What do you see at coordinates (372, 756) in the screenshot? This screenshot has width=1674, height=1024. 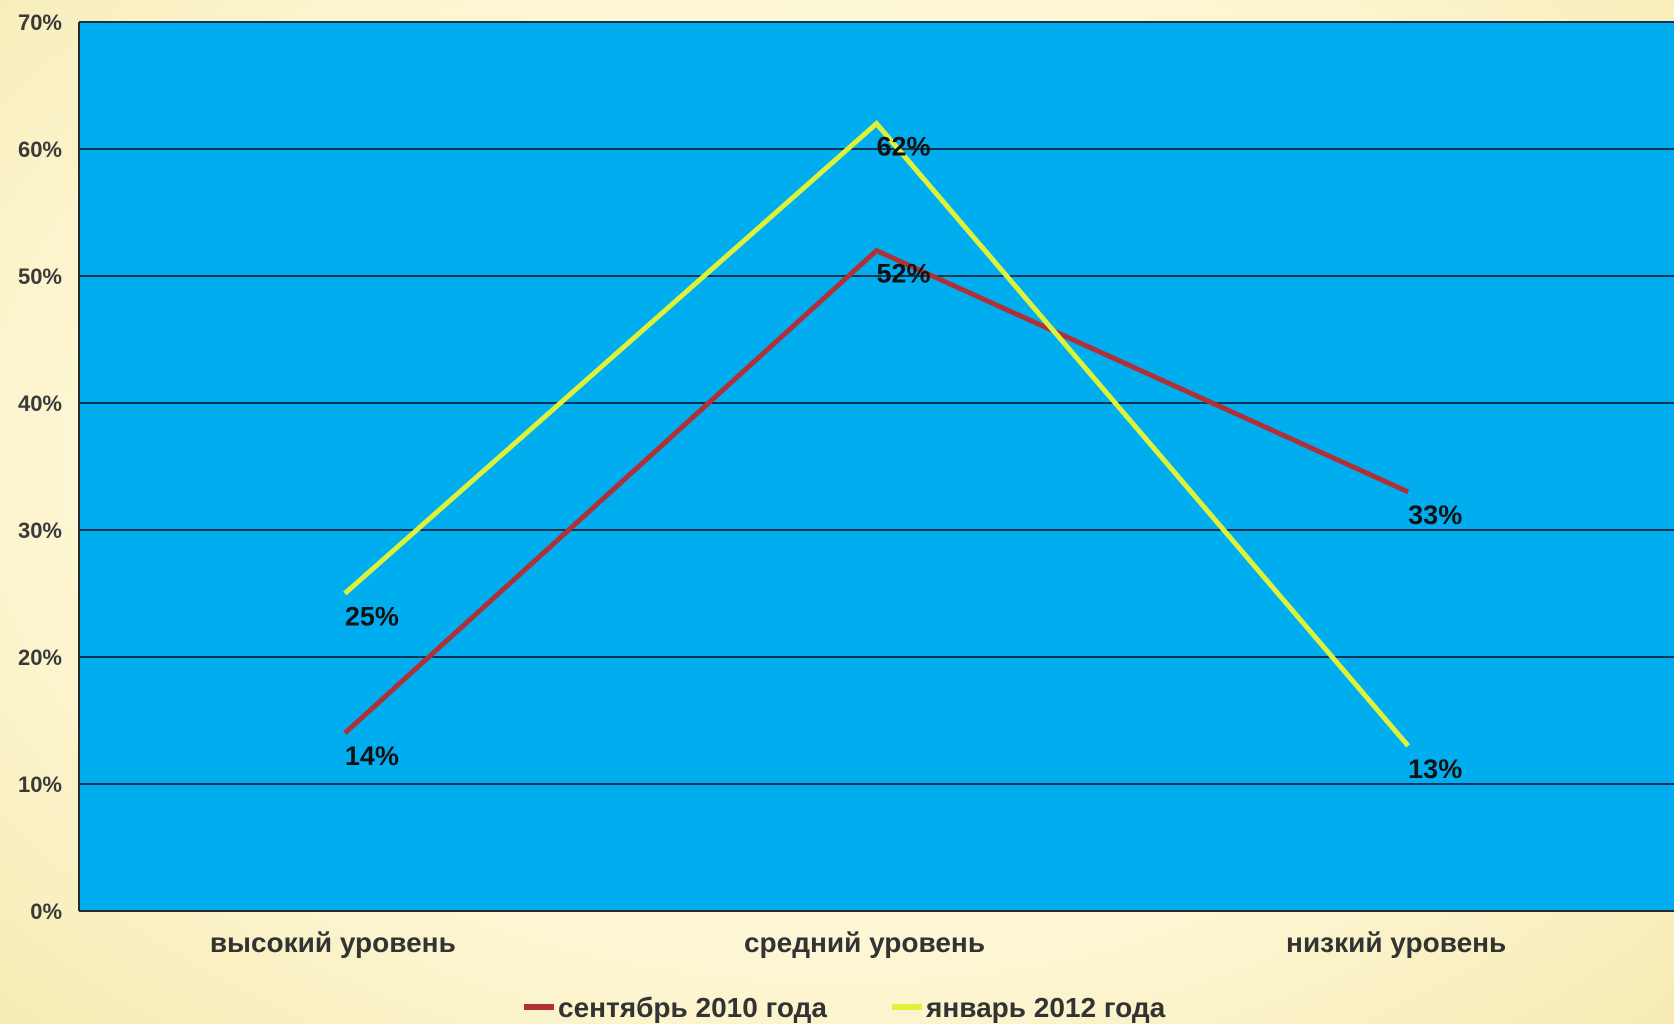 I see `data-label: 14%` at bounding box center [372, 756].